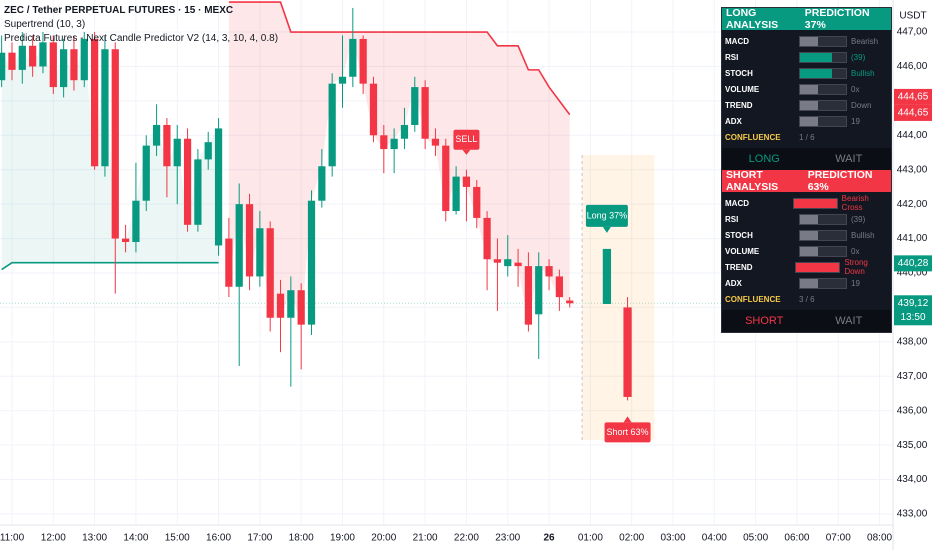 The width and height of the screenshot is (932, 550). Describe the element at coordinates (399, 58) in the screenshot. I see `supertrend-line` at that location.